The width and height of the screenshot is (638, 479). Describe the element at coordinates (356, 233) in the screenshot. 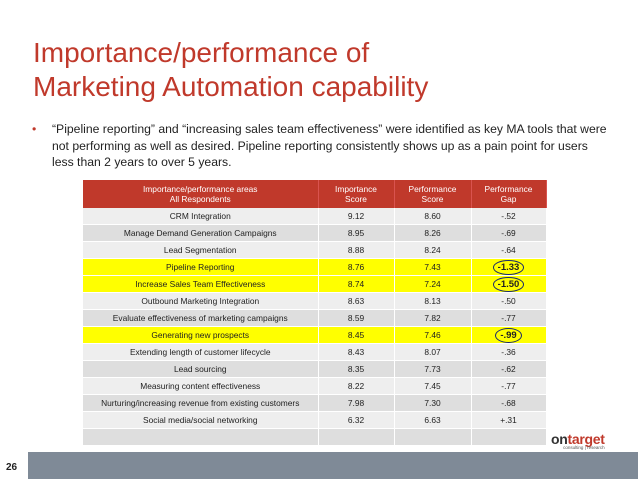

I see `cell-importance: 8.95` at that location.